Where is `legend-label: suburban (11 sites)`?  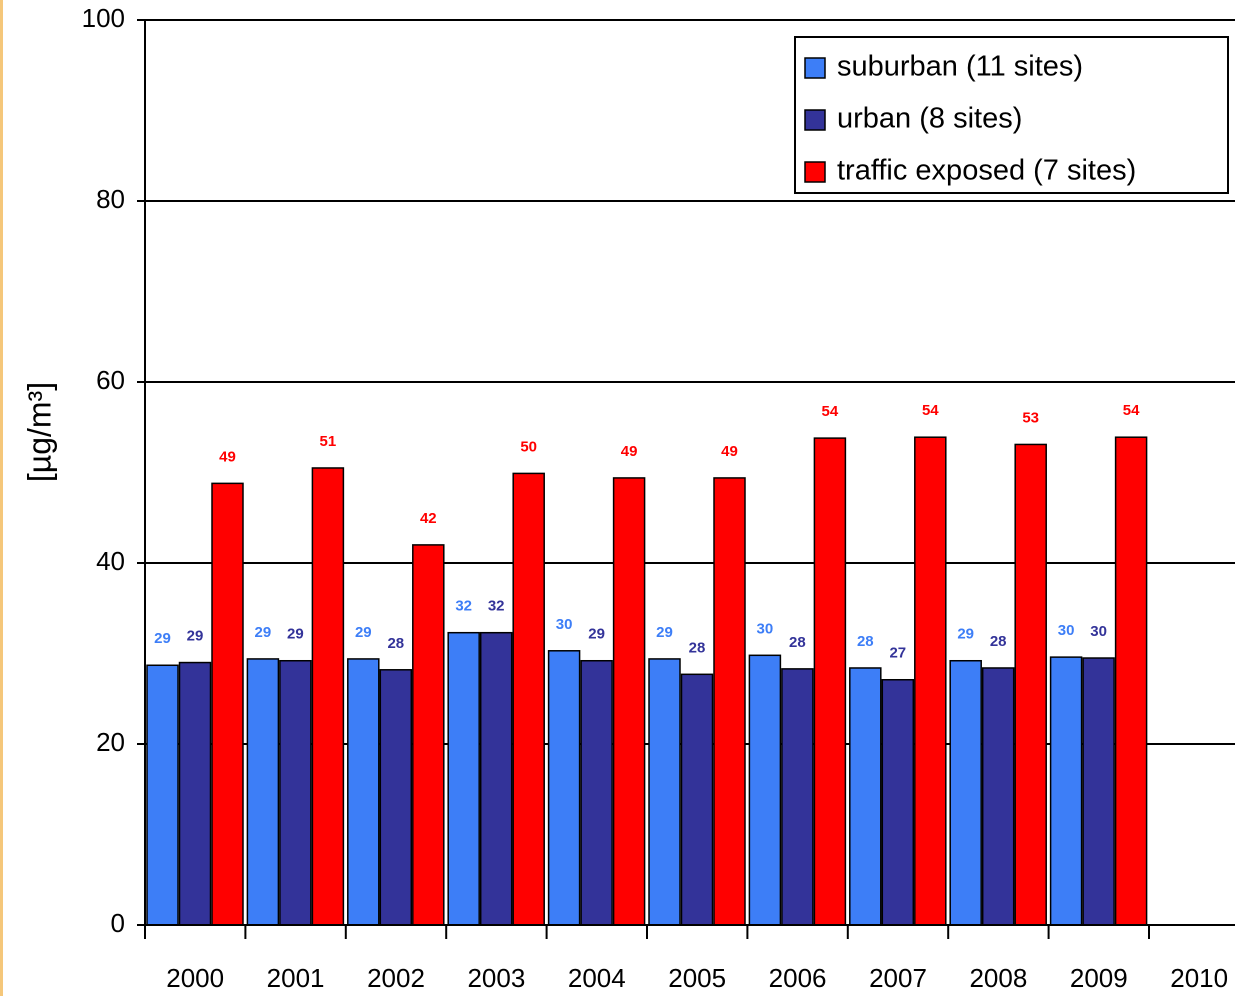
legend-label: suburban (11 sites) is located at coordinates (960, 67).